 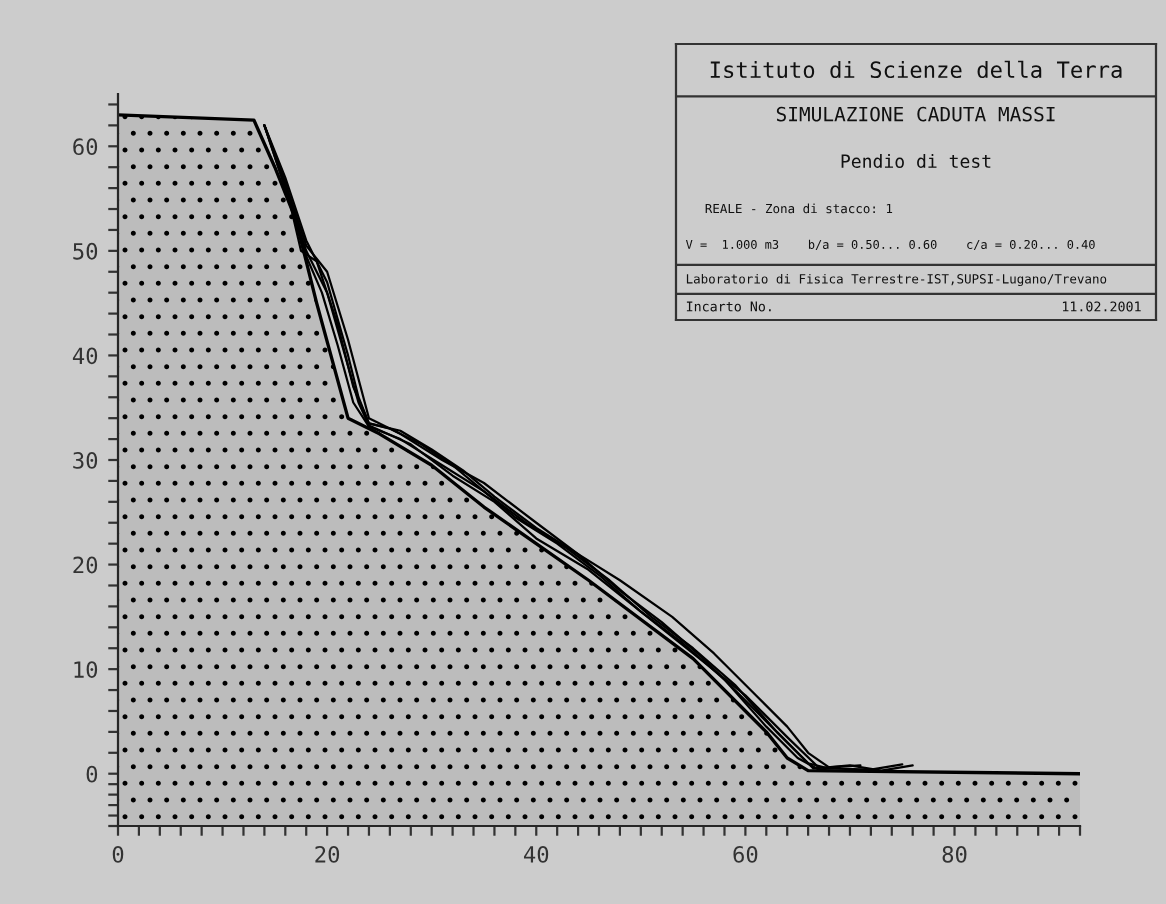 What do you see at coordinates (916, 69) in the screenshot?
I see `text: Istituto di Scienze della Terra` at bounding box center [916, 69].